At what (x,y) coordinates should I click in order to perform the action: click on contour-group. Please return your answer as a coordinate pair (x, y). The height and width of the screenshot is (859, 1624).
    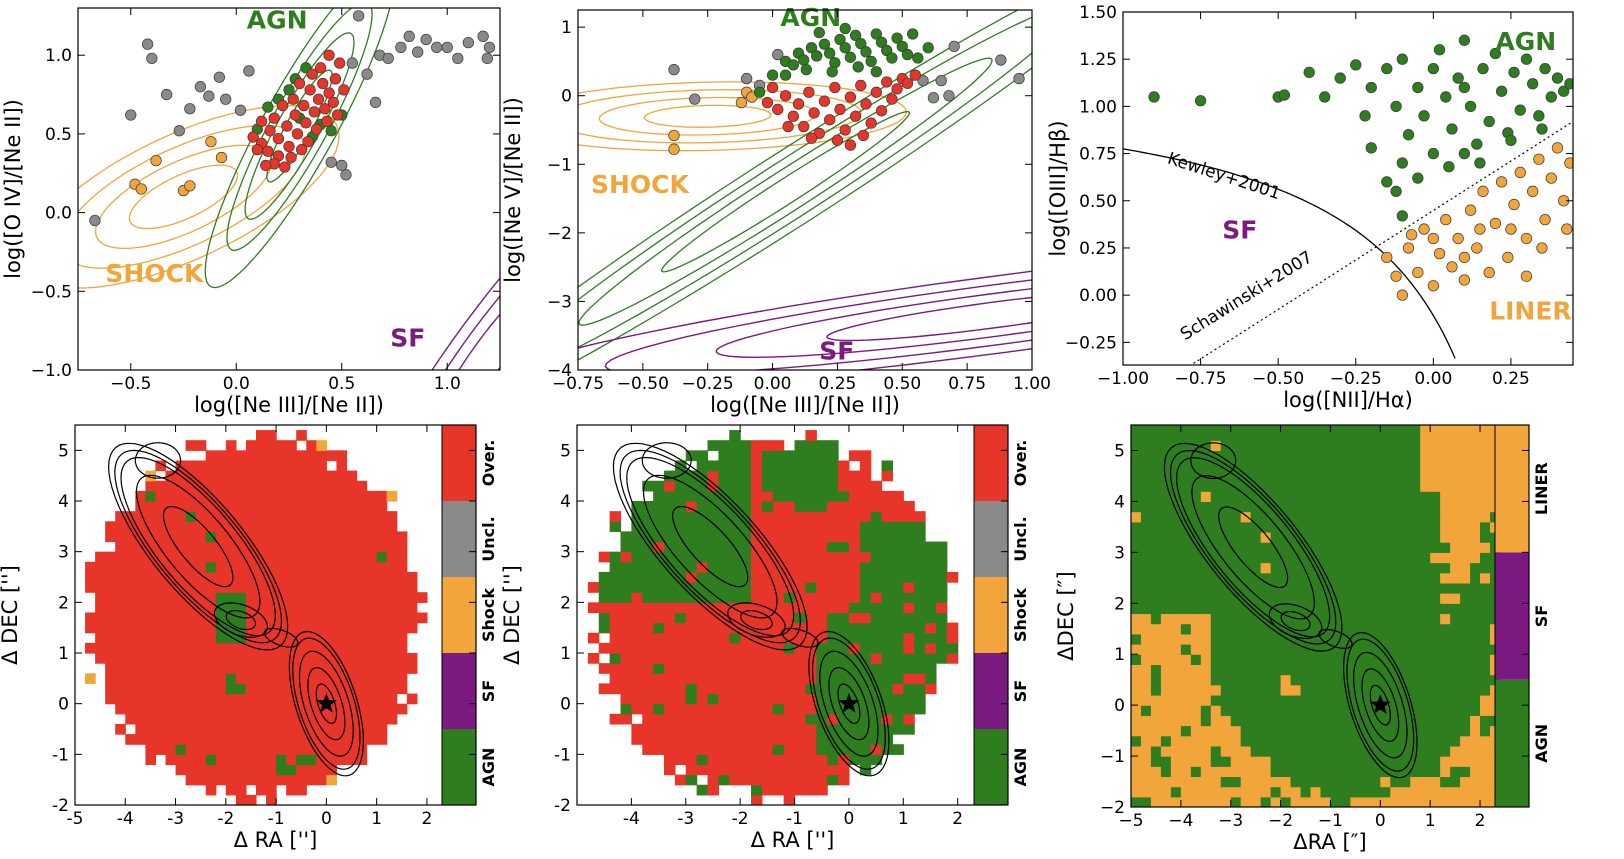
    Looking at the image, I should click on (297, 148).